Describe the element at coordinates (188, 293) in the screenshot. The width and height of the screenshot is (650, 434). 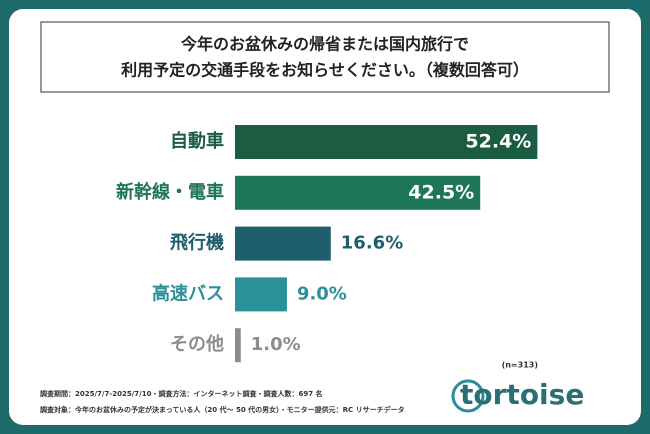
I see `category-label: 高速バス` at that location.